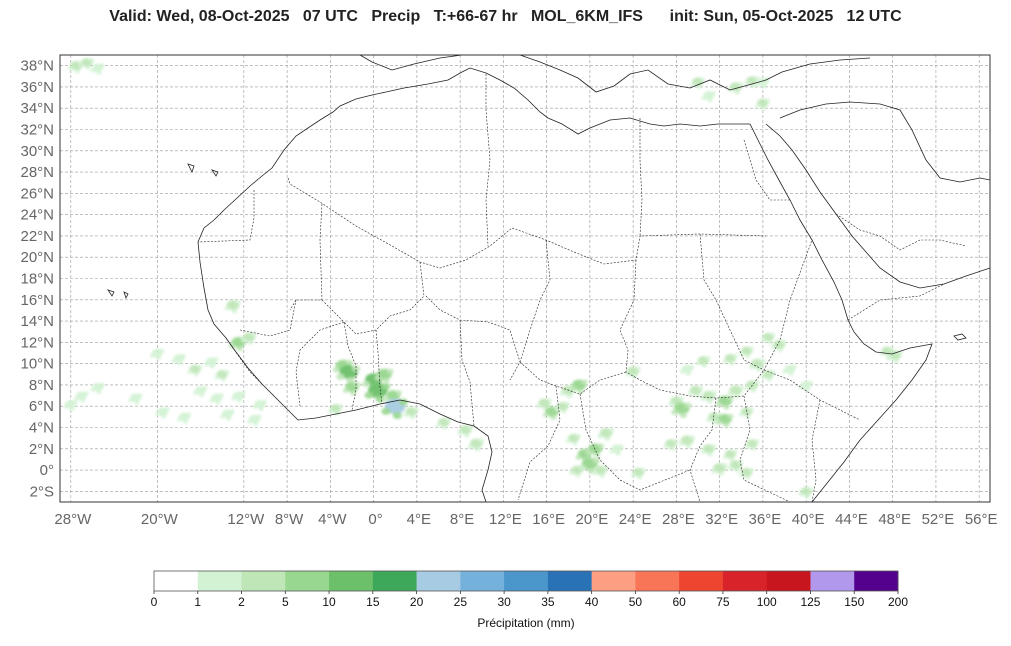 The height and width of the screenshot is (646, 1011). Describe the element at coordinates (37, 364) in the screenshot. I see `lat-label: 10°N` at that location.